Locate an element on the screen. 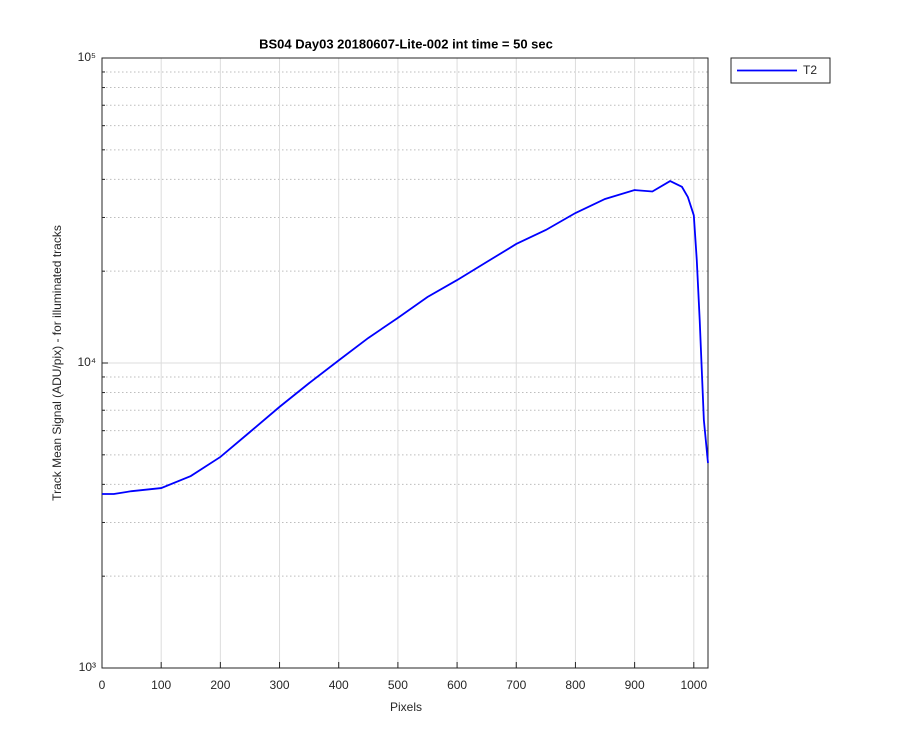 Image resolution: width=900 pixels, height=750 pixels. x-tick-label: 200 is located at coordinates (220, 685).